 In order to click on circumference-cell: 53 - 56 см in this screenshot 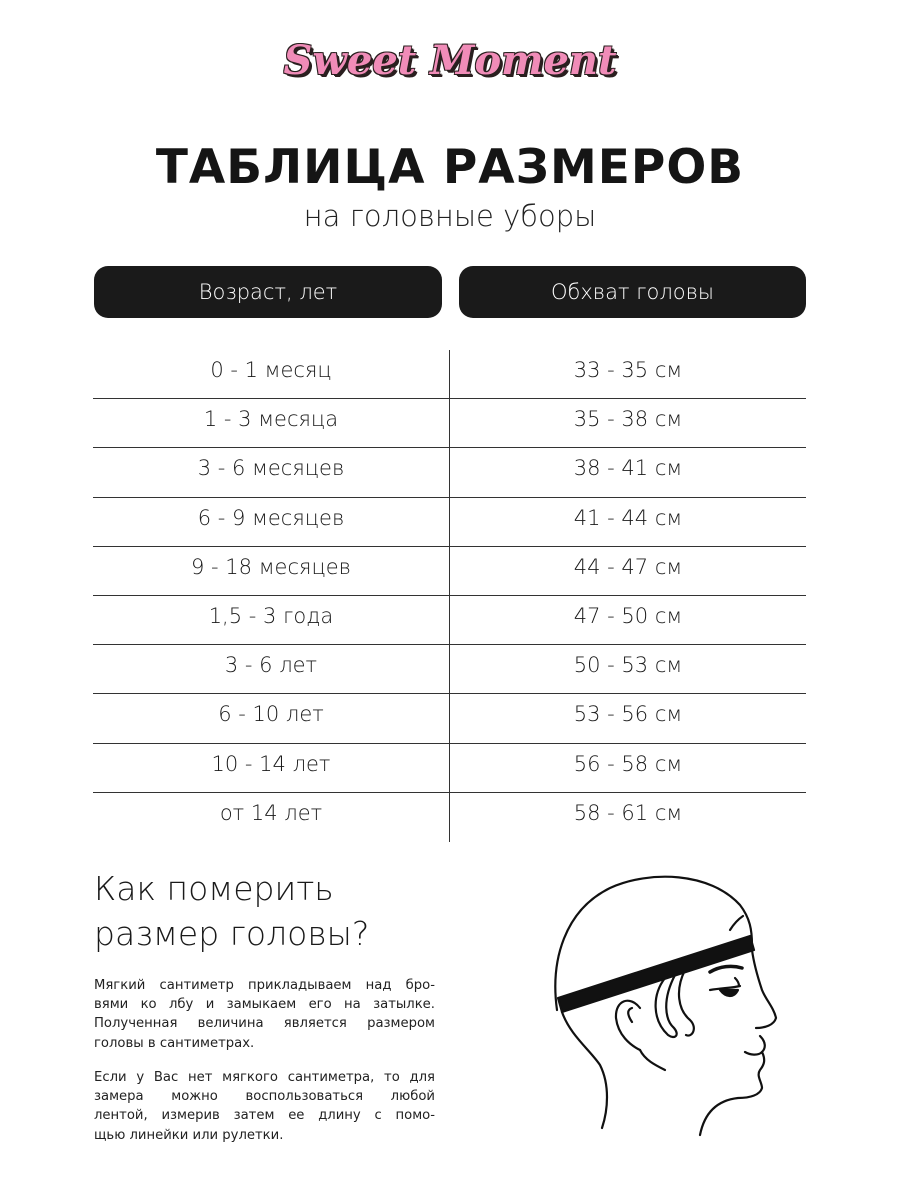, I will do `click(628, 714)`.